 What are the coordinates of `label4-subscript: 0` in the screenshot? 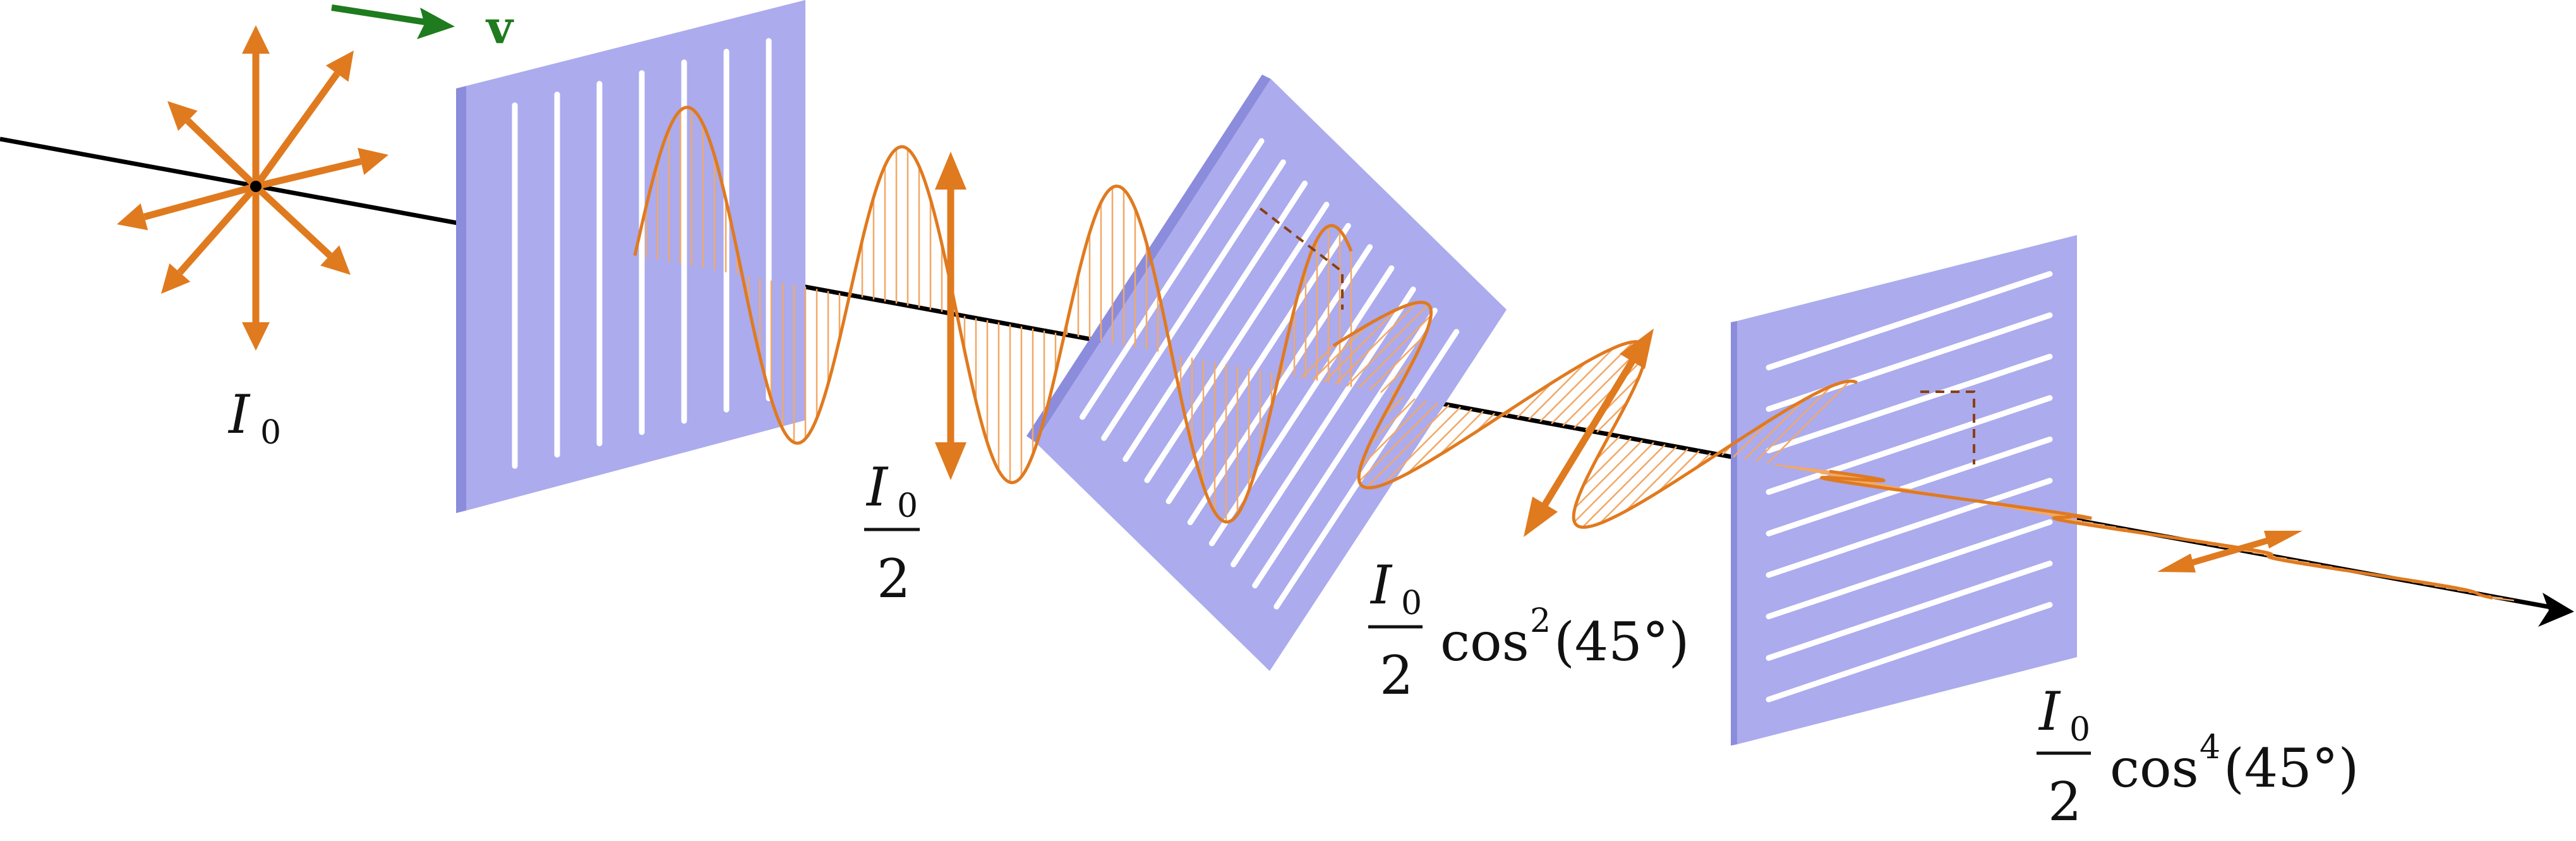 It's located at (2079, 730).